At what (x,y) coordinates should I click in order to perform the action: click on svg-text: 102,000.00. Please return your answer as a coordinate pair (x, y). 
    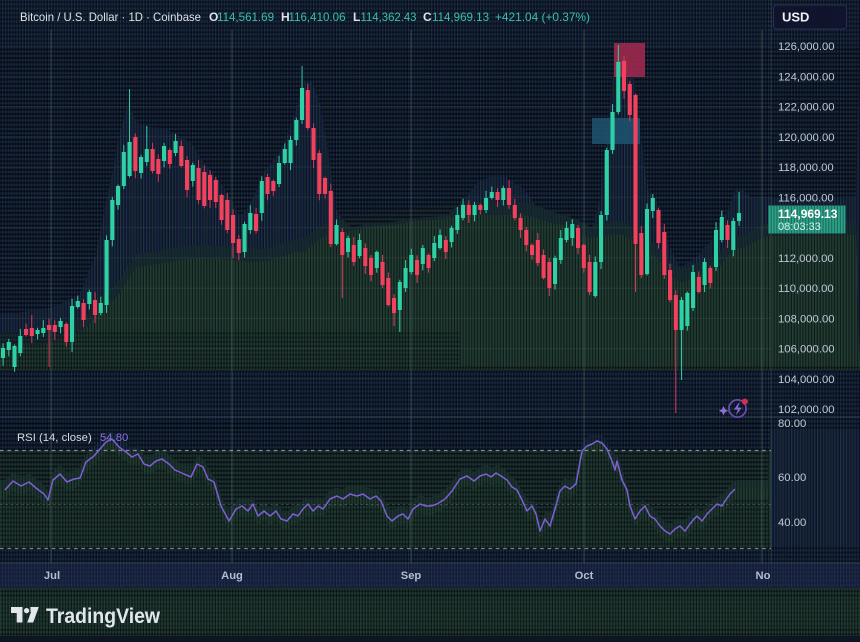
    Looking at the image, I should click on (806, 410).